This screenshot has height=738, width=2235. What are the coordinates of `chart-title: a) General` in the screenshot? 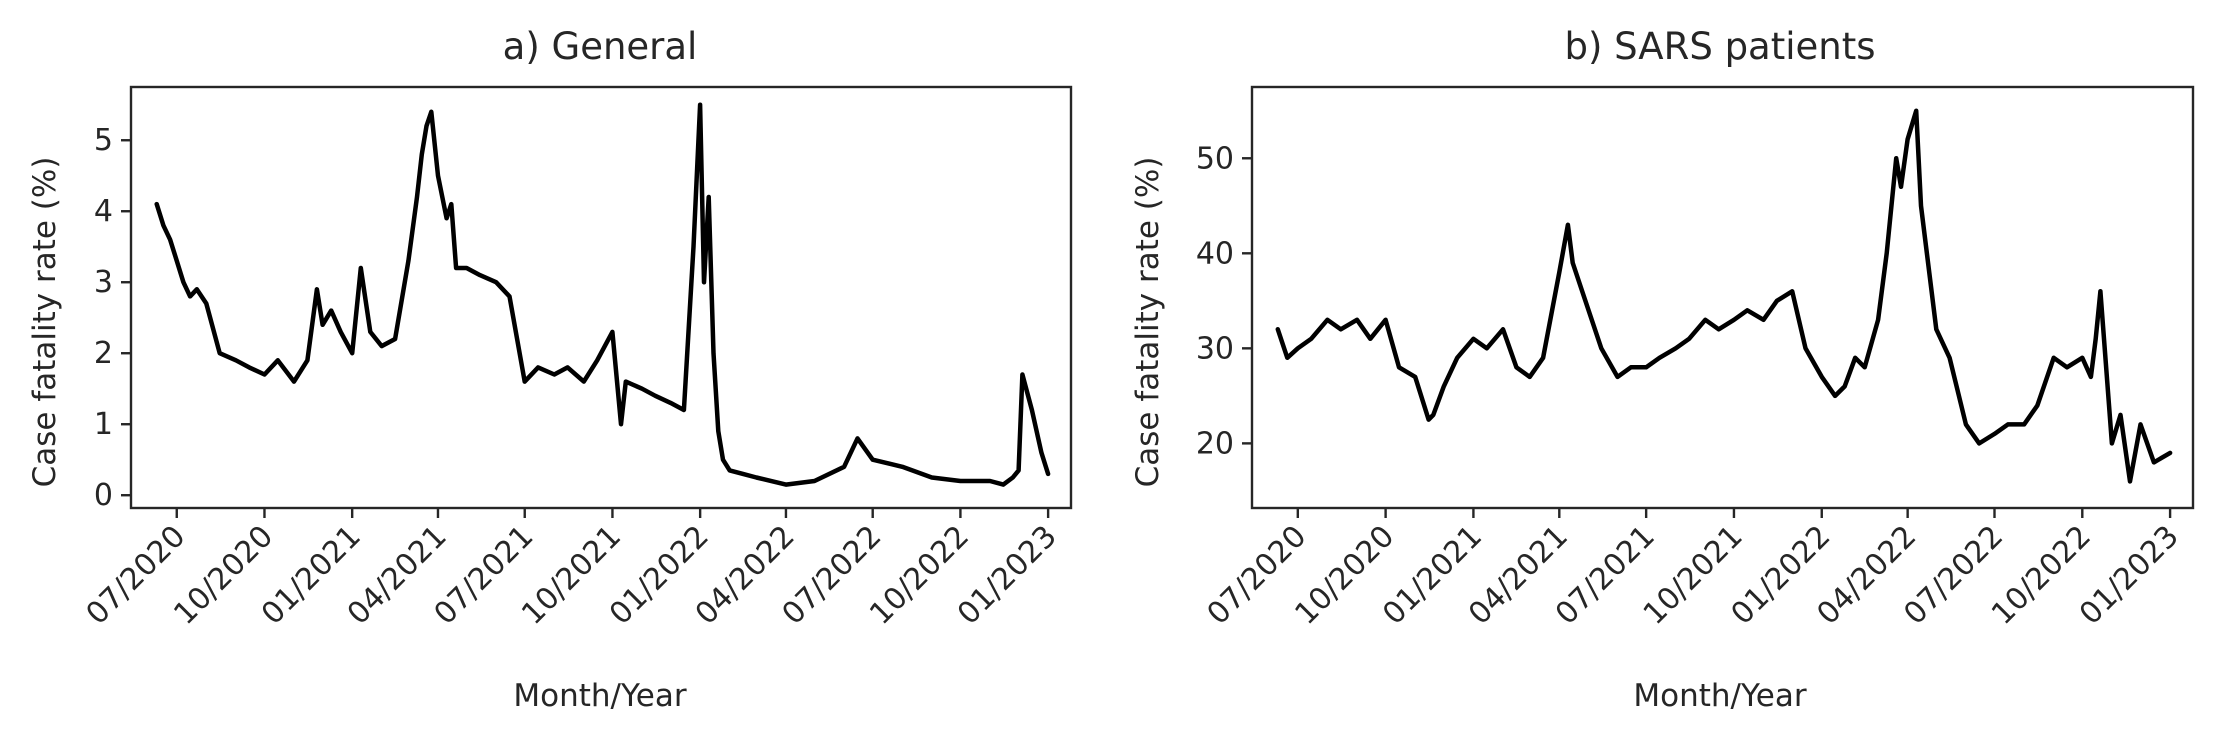 It's located at (600, 46).